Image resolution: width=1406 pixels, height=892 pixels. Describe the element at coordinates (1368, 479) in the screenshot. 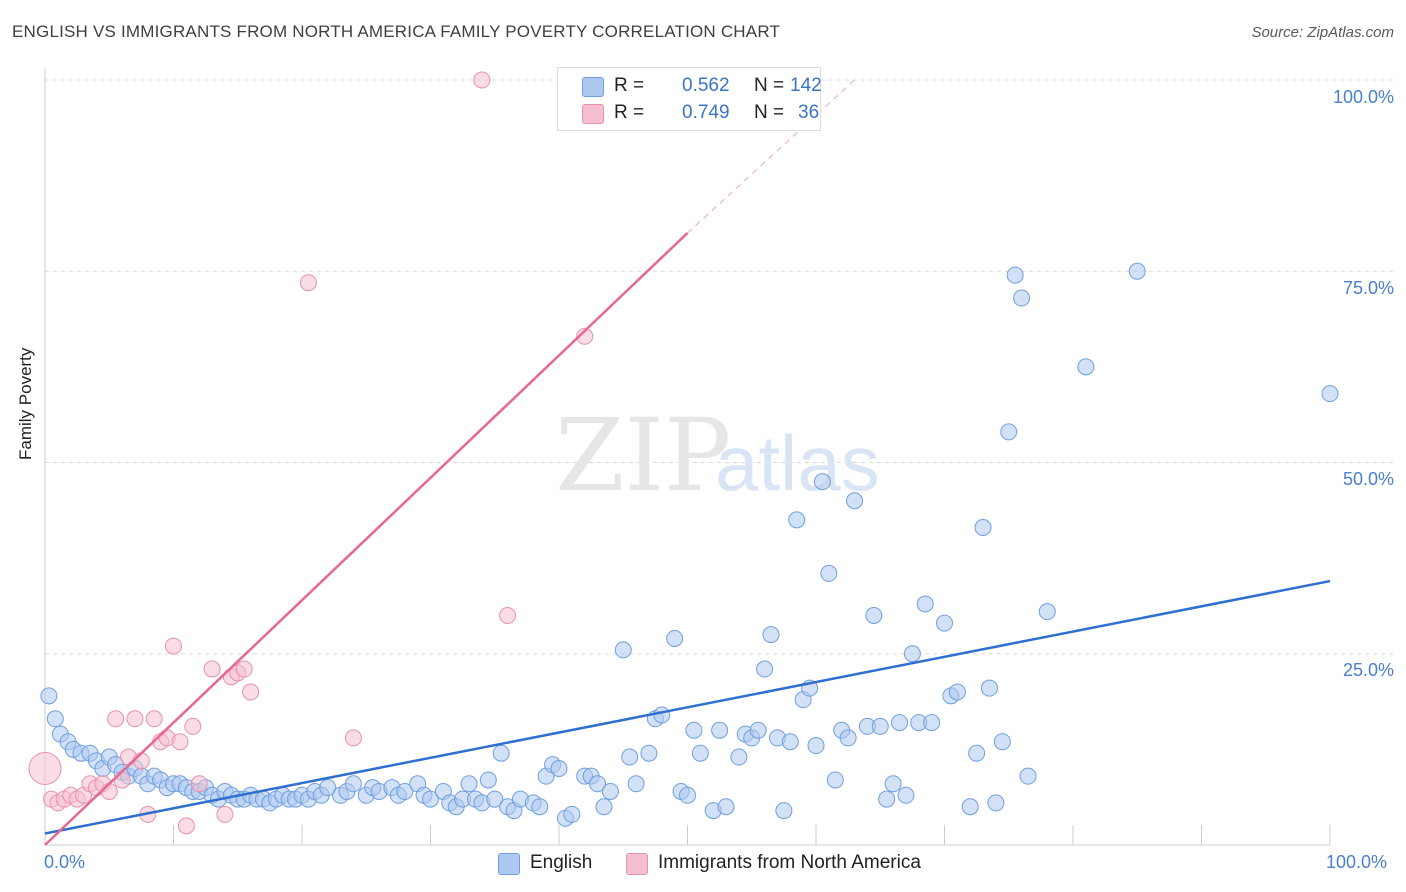

I see `y-tick-label: 50.0%` at that location.